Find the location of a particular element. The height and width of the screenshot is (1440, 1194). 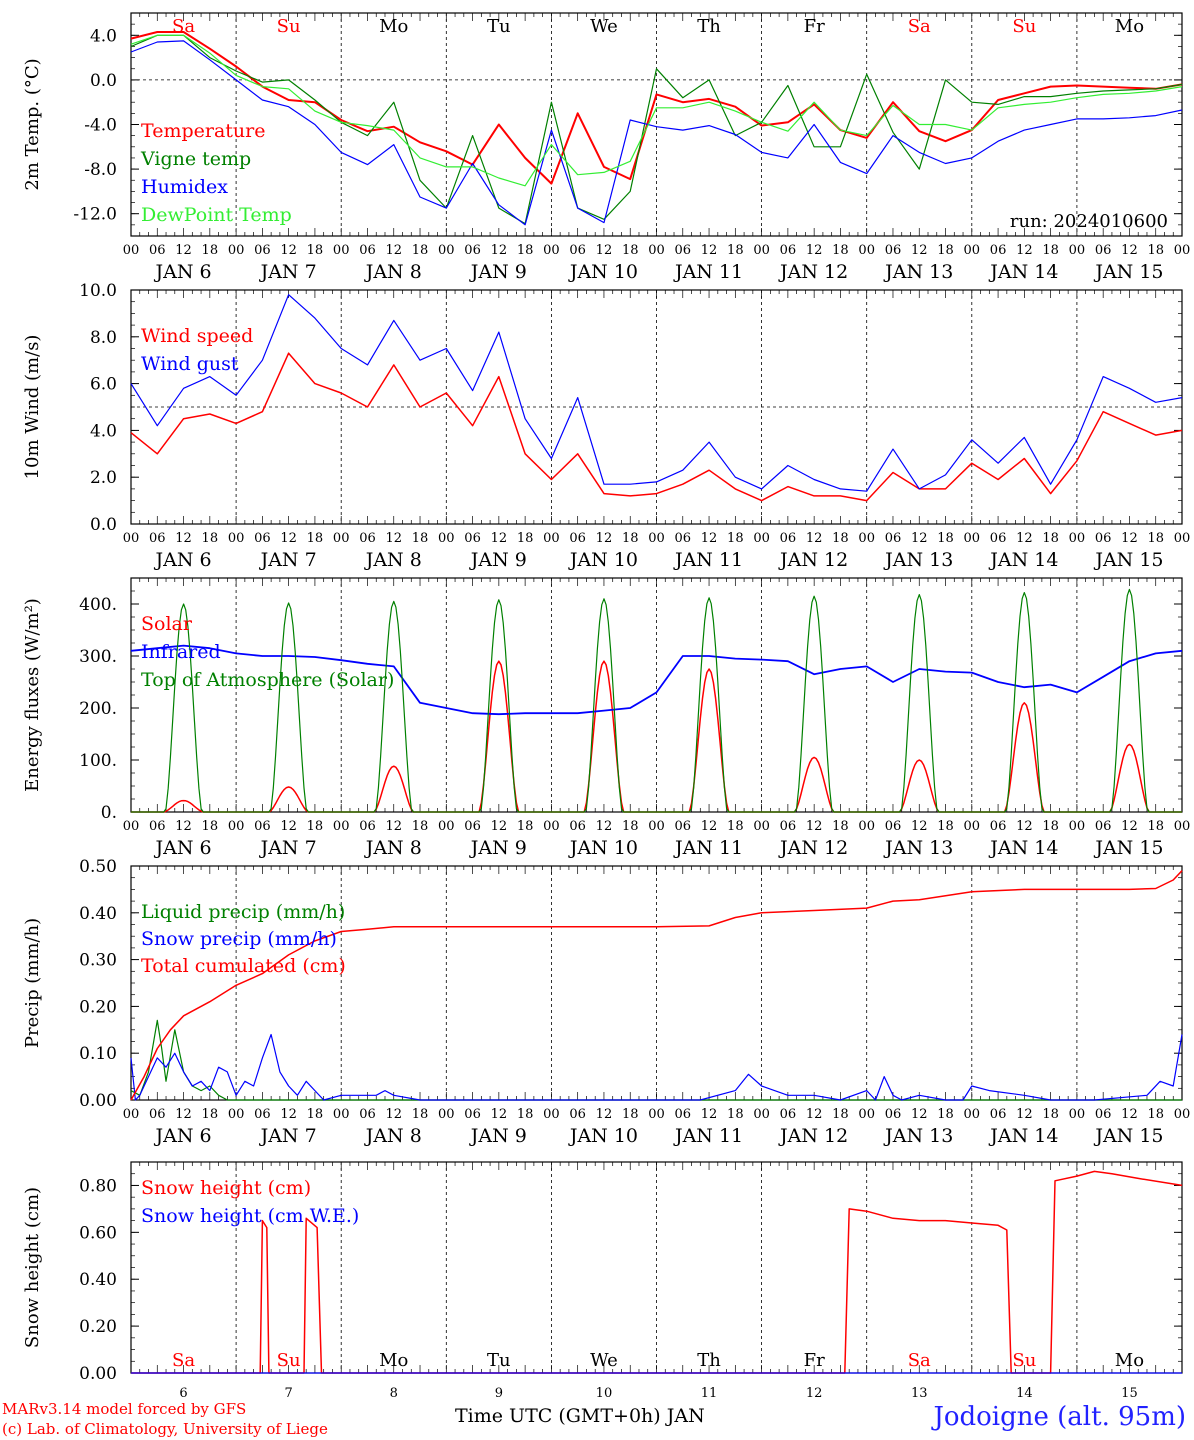

date-label: JAN 15 is located at coordinates (1128, 1136).